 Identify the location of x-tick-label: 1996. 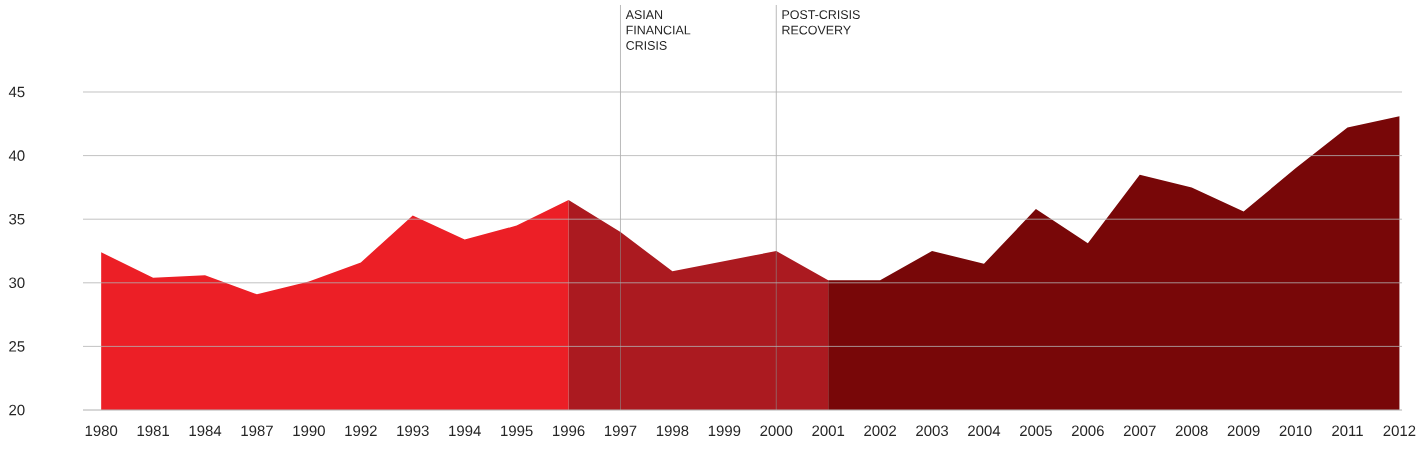
(569, 431).